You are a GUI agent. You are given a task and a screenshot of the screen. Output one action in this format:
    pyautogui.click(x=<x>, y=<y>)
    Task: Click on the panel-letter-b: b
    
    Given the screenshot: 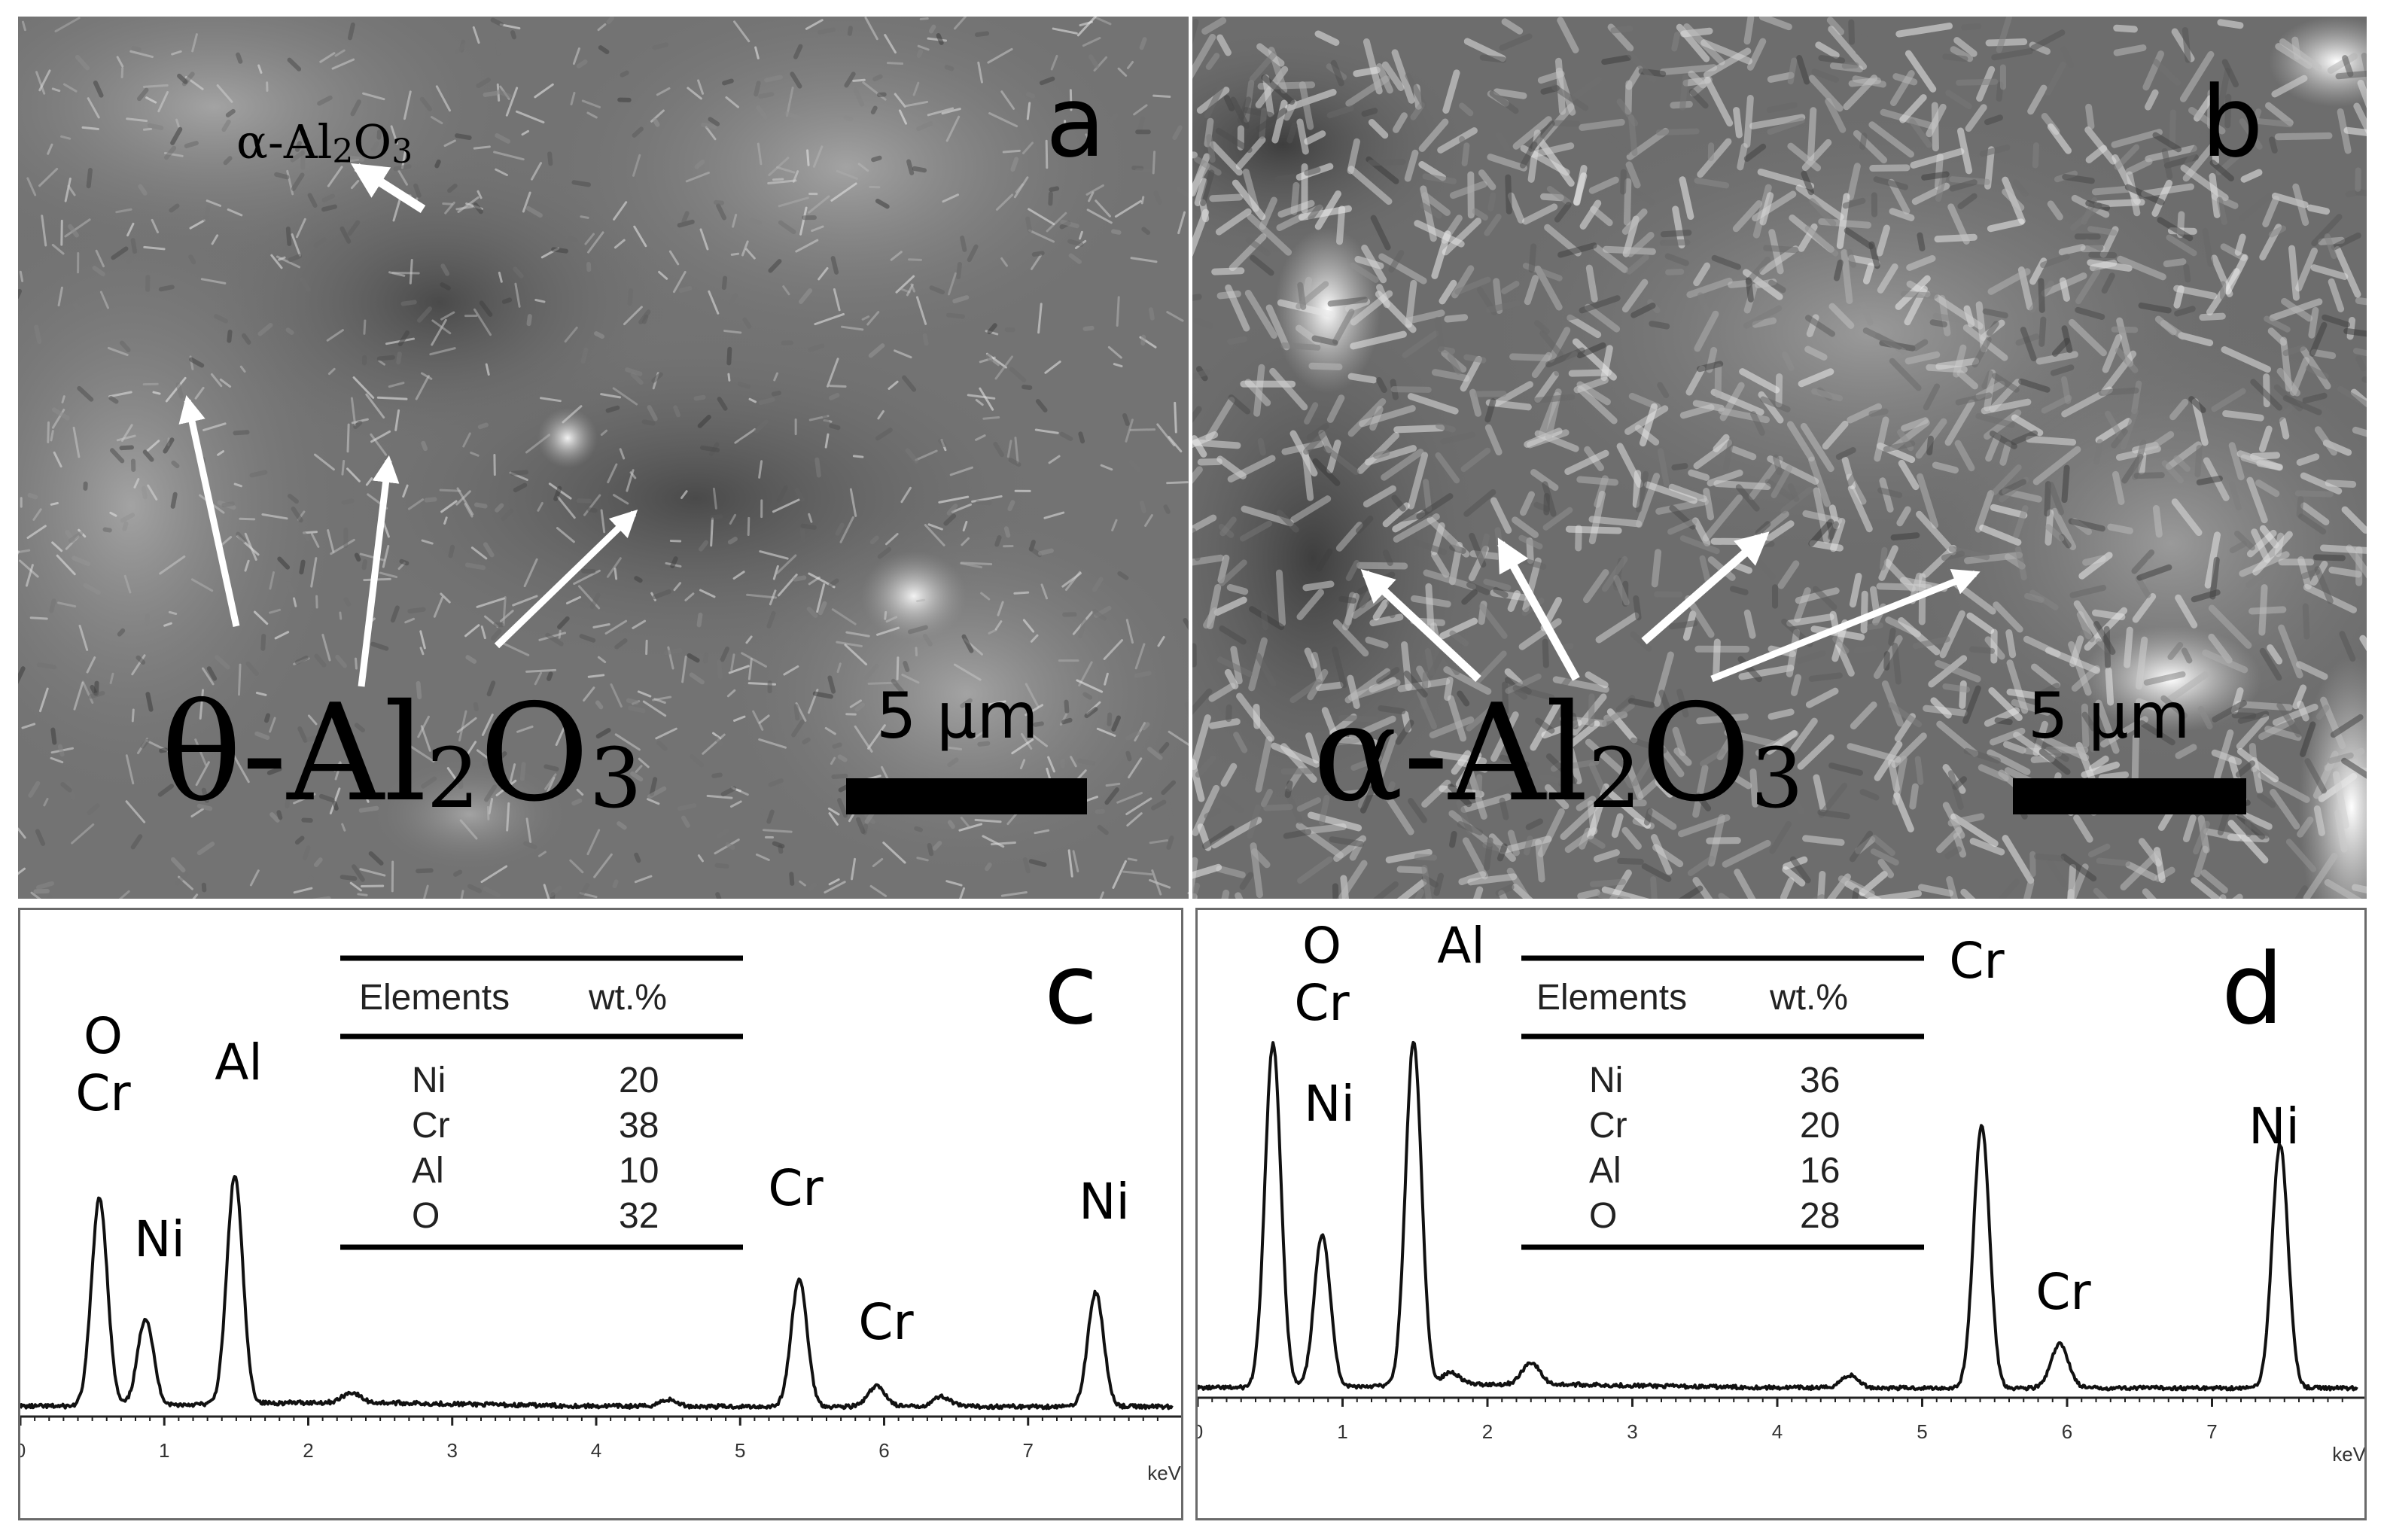 What is the action you would take?
    pyautogui.click(x=2232, y=122)
    